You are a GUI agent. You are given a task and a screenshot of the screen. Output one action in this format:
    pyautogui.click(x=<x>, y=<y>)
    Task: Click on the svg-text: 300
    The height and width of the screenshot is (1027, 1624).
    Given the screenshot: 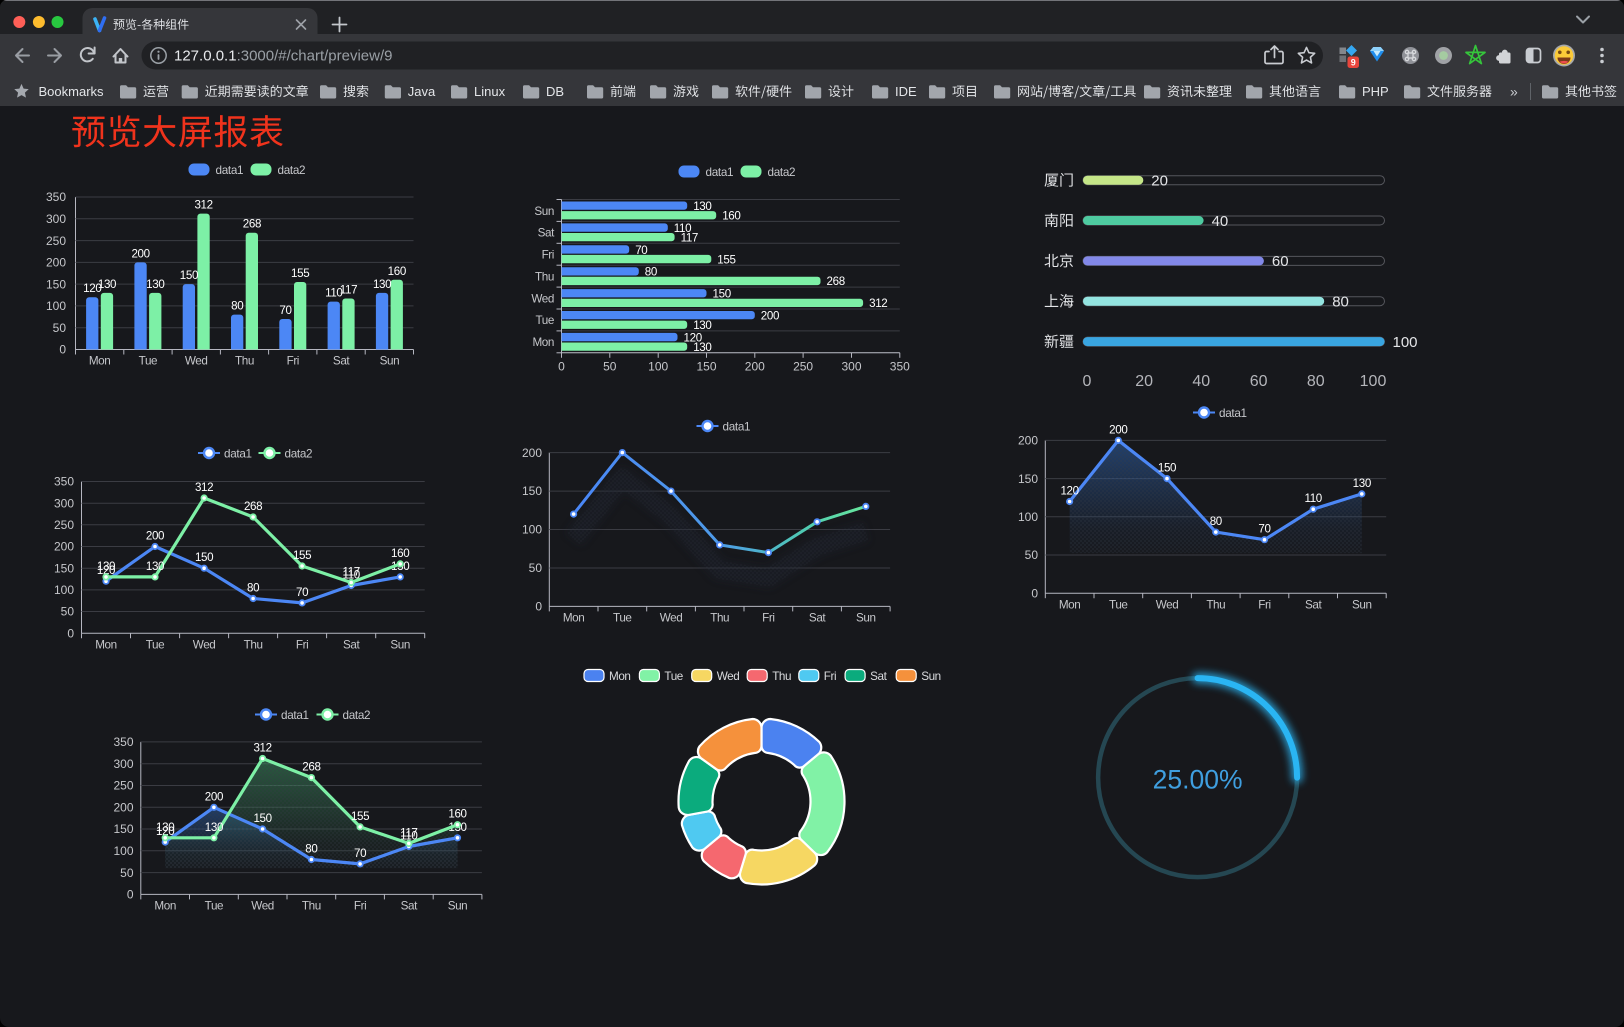 What is the action you would take?
    pyautogui.click(x=123, y=764)
    